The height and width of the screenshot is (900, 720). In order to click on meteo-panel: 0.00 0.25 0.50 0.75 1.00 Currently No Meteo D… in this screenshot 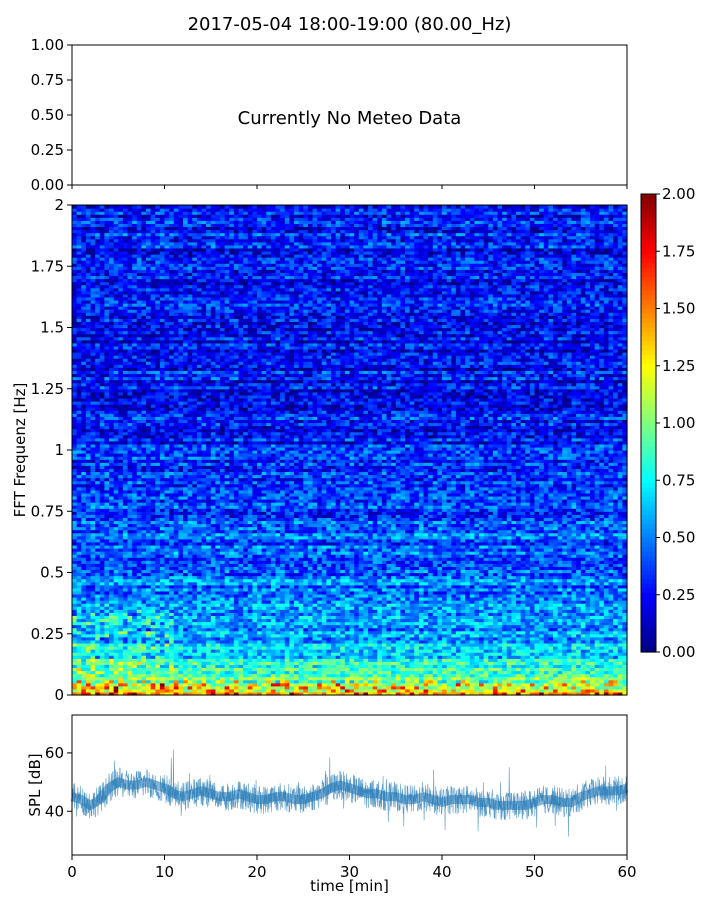, I will do `click(329, 115)`.